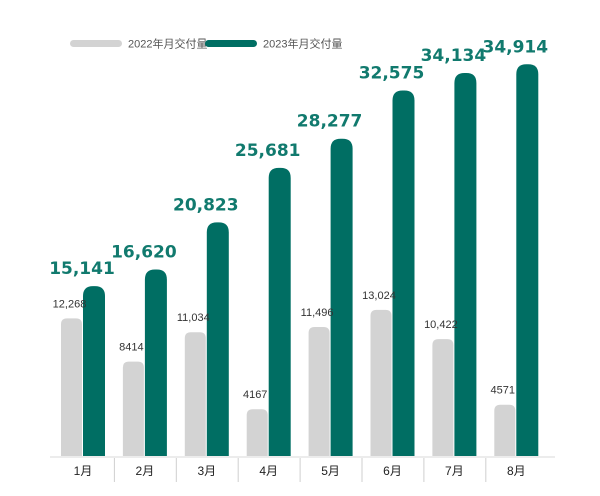 Image resolution: width=600 pixels, height=496 pixels. Describe the element at coordinates (330, 122) in the screenshot. I see `bar-label-2023-5: 28,277` at that location.